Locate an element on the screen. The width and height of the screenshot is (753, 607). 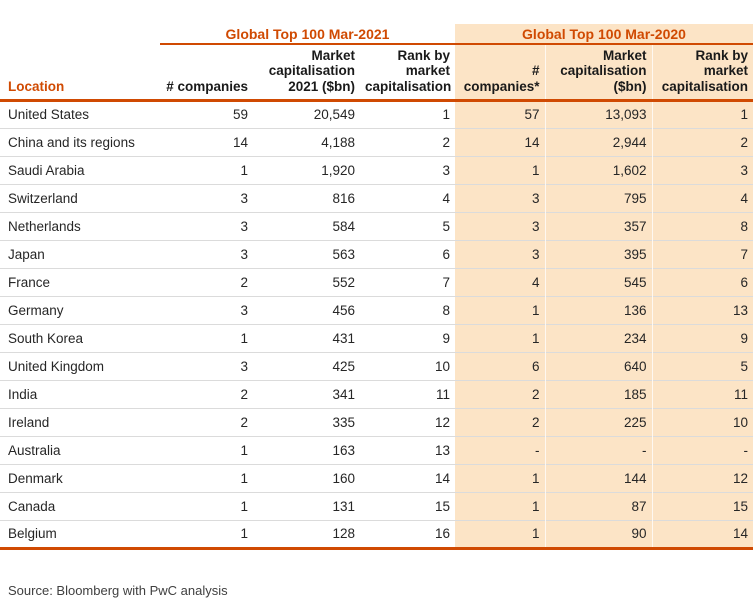
cell-companies-2021: 59 is located at coordinates (206, 113).